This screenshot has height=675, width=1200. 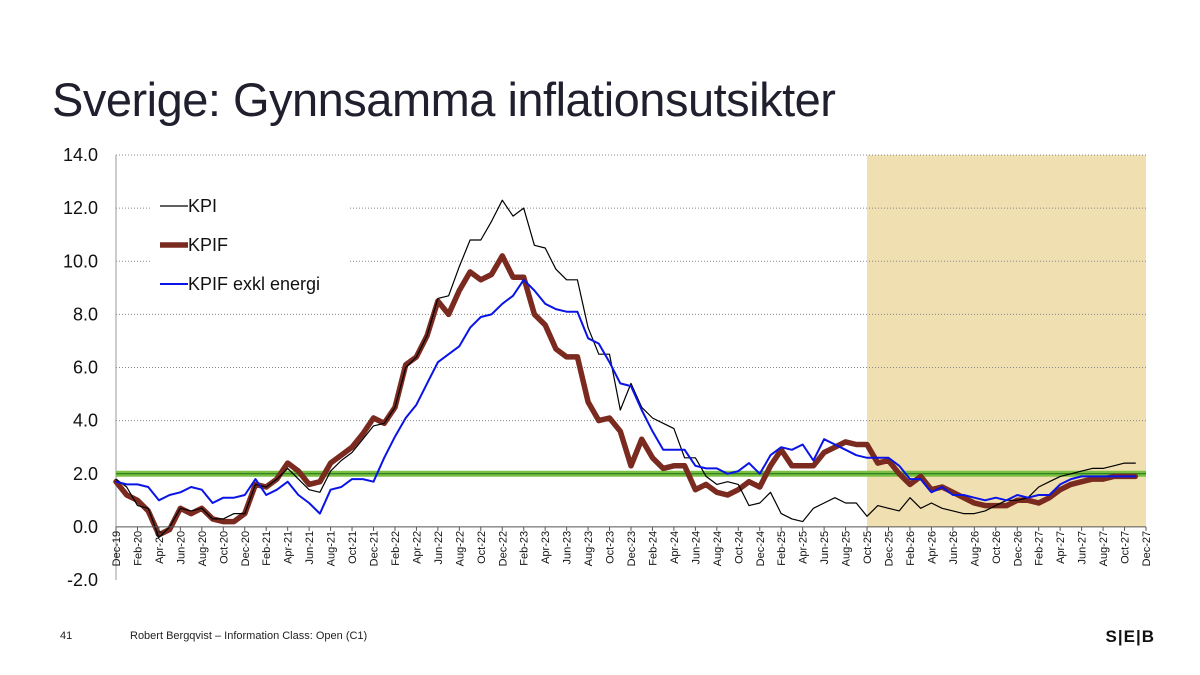 What do you see at coordinates (761, 548) in the screenshot?
I see `x-tick-label: Dec-24` at bounding box center [761, 548].